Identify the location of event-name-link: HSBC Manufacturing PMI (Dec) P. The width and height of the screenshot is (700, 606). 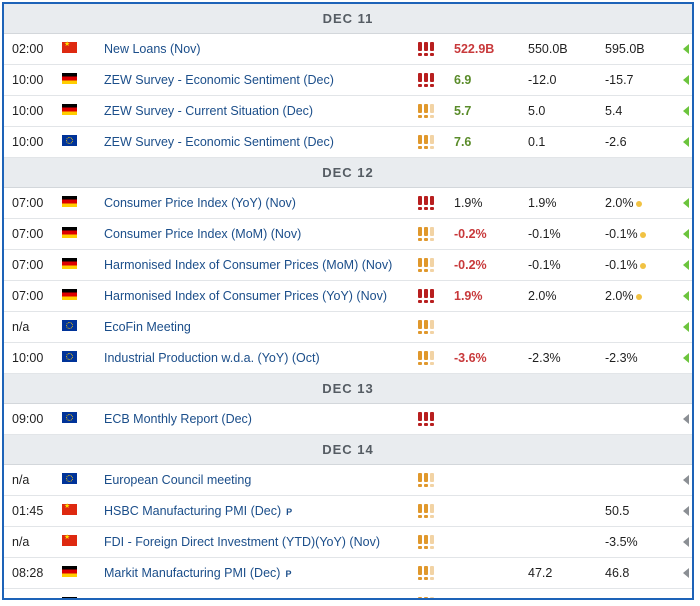
(198, 511).